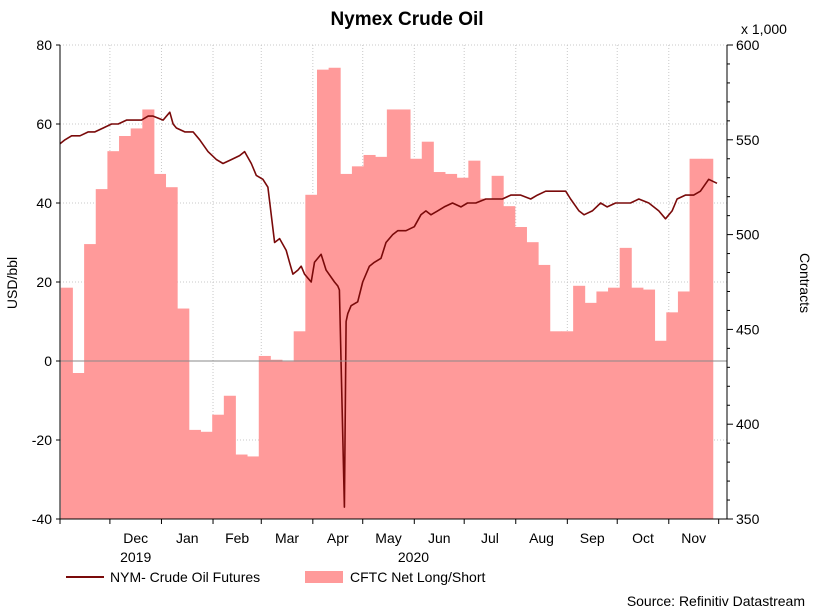 The height and width of the screenshot is (610, 815). I want to click on right-tick-label: 550, so click(748, 140).